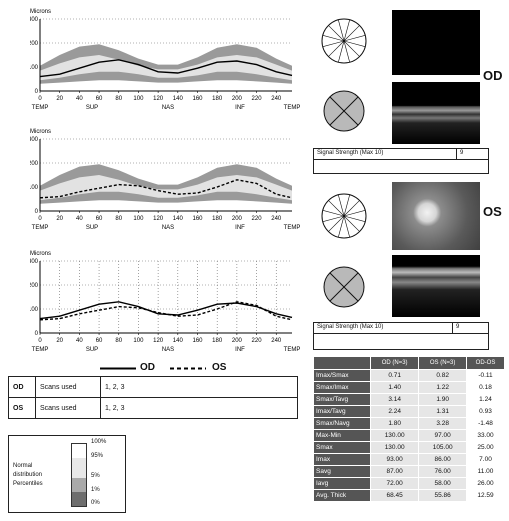  I want to click on os-value: 97.00, so click(443, 435).